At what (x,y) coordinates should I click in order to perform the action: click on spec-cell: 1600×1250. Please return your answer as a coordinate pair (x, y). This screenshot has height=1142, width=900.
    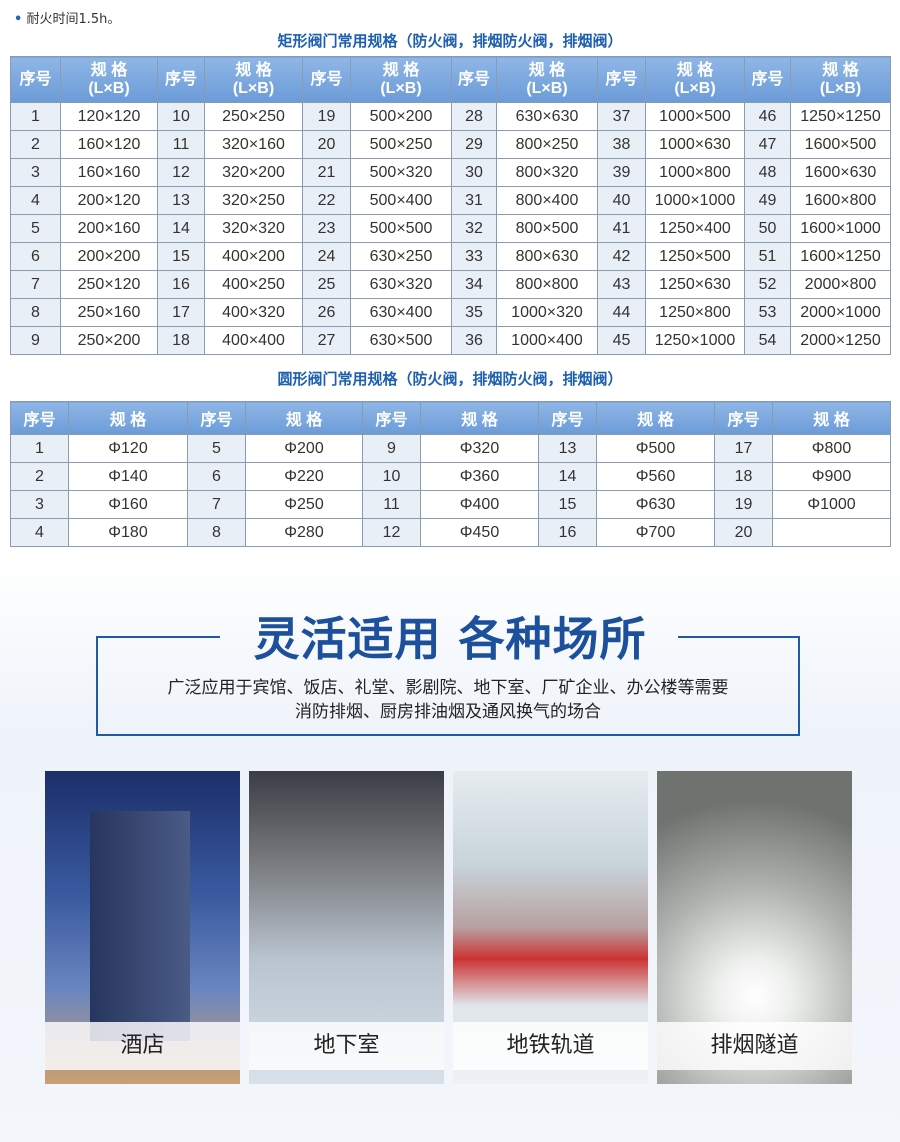
    Looking at the image, I should click on (840, 256).